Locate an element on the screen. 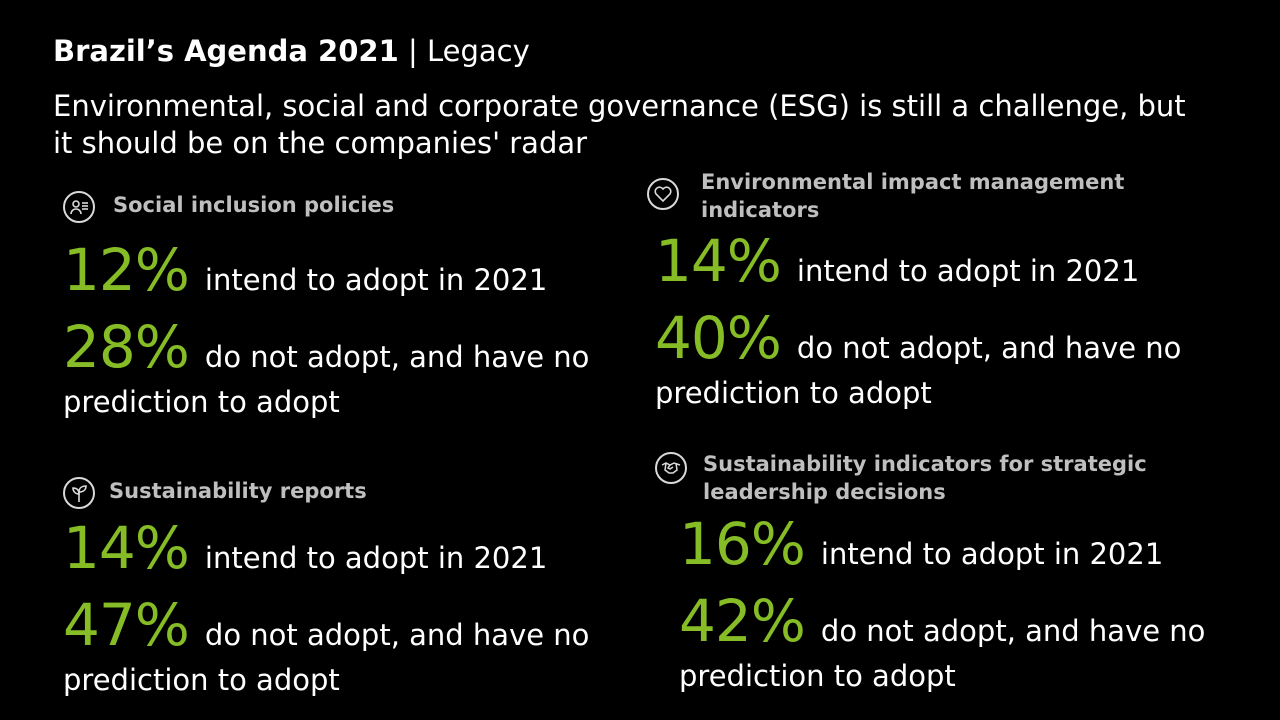  stat-intend: 12% intend to adopt in 2021 is located at coordinates (305, 270).